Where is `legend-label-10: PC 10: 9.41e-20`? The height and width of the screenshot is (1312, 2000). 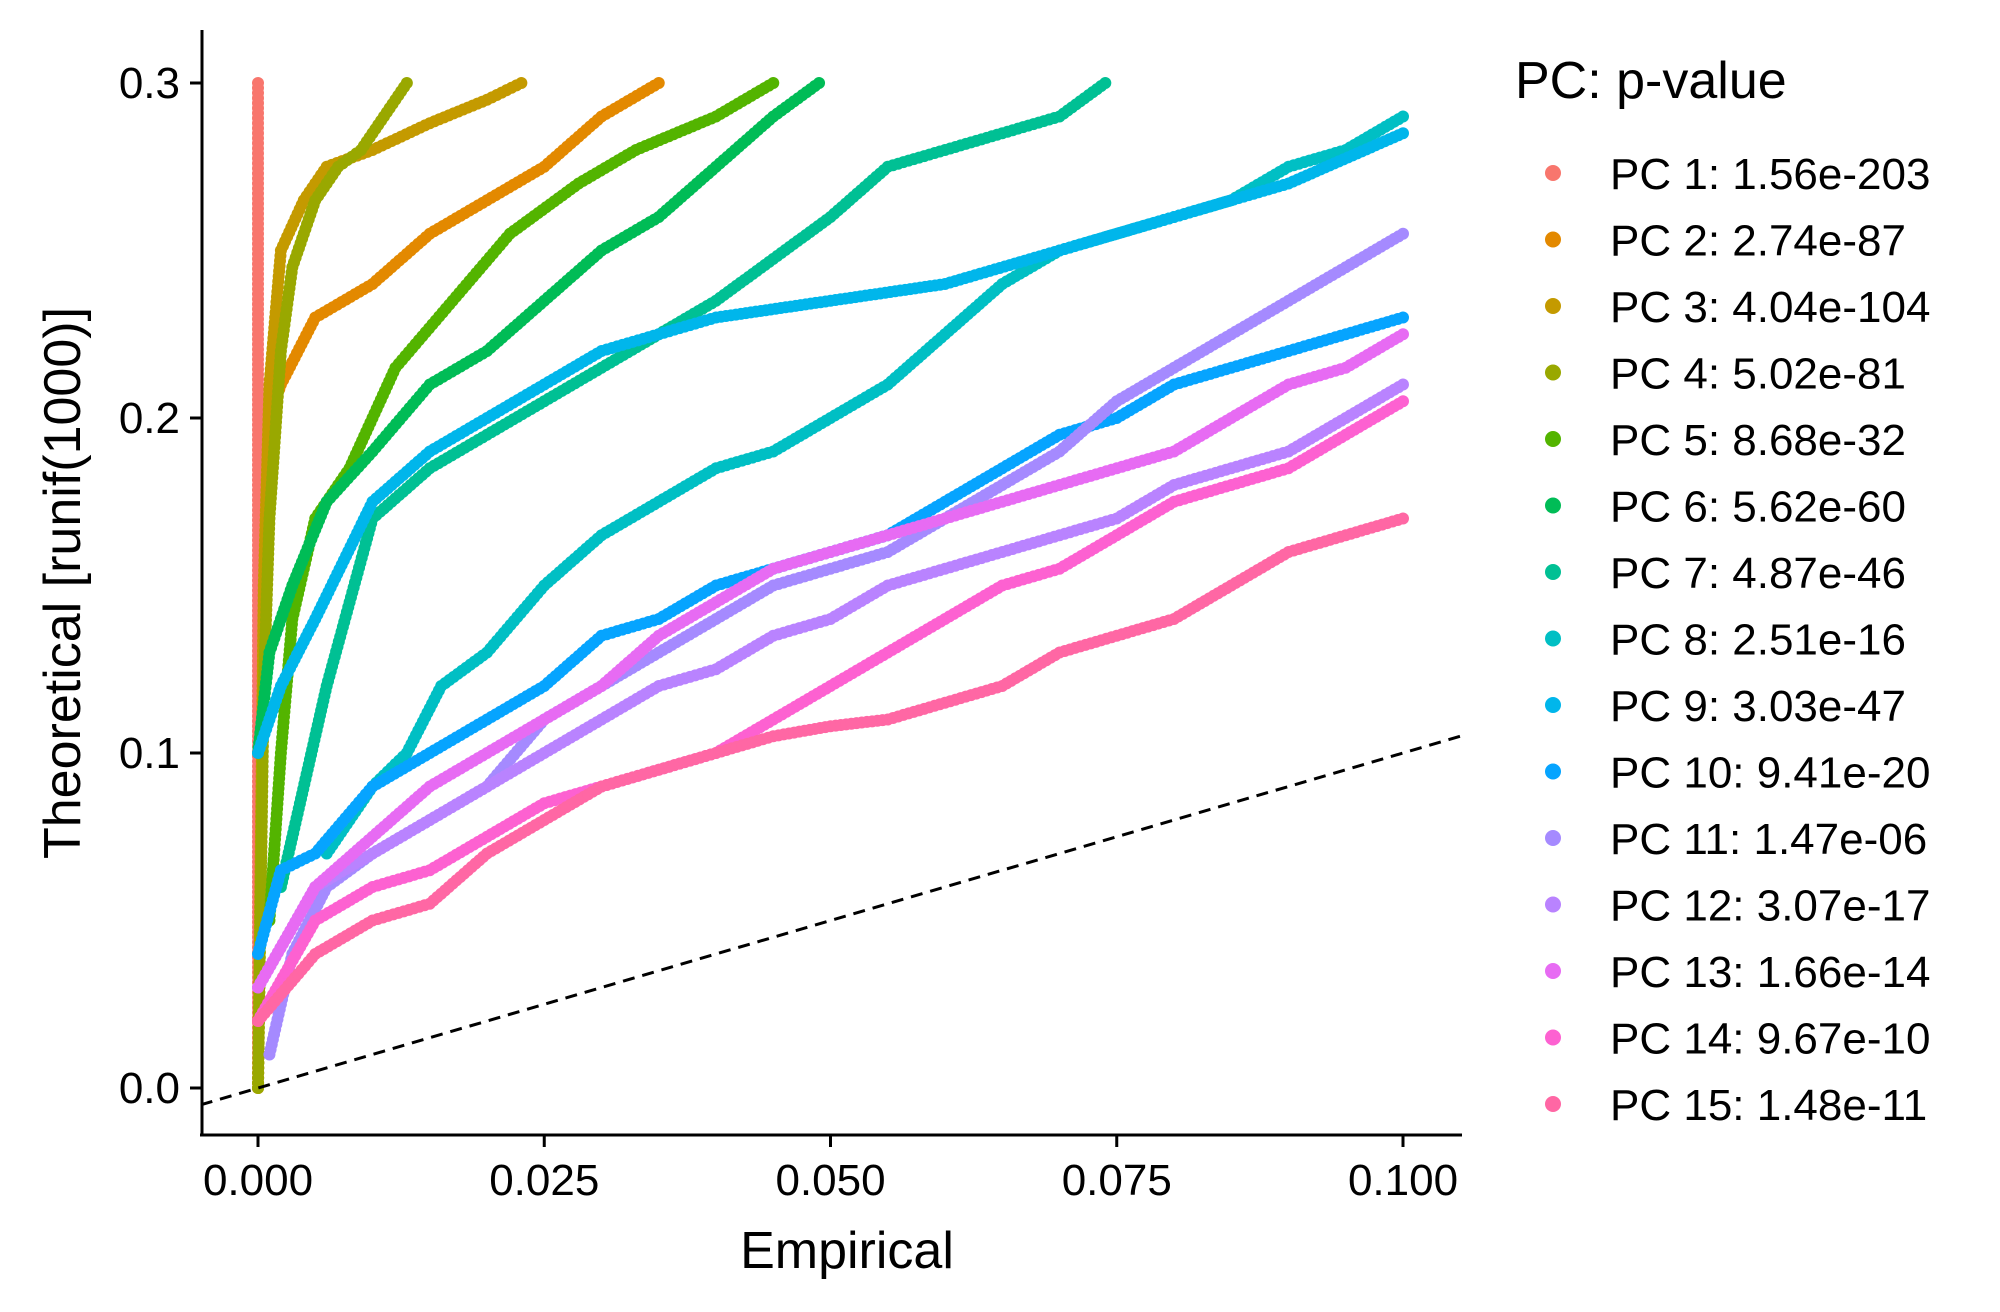
legend-label-10: PC 10: 9.41e-20 is located at coordinates (1770, 773).